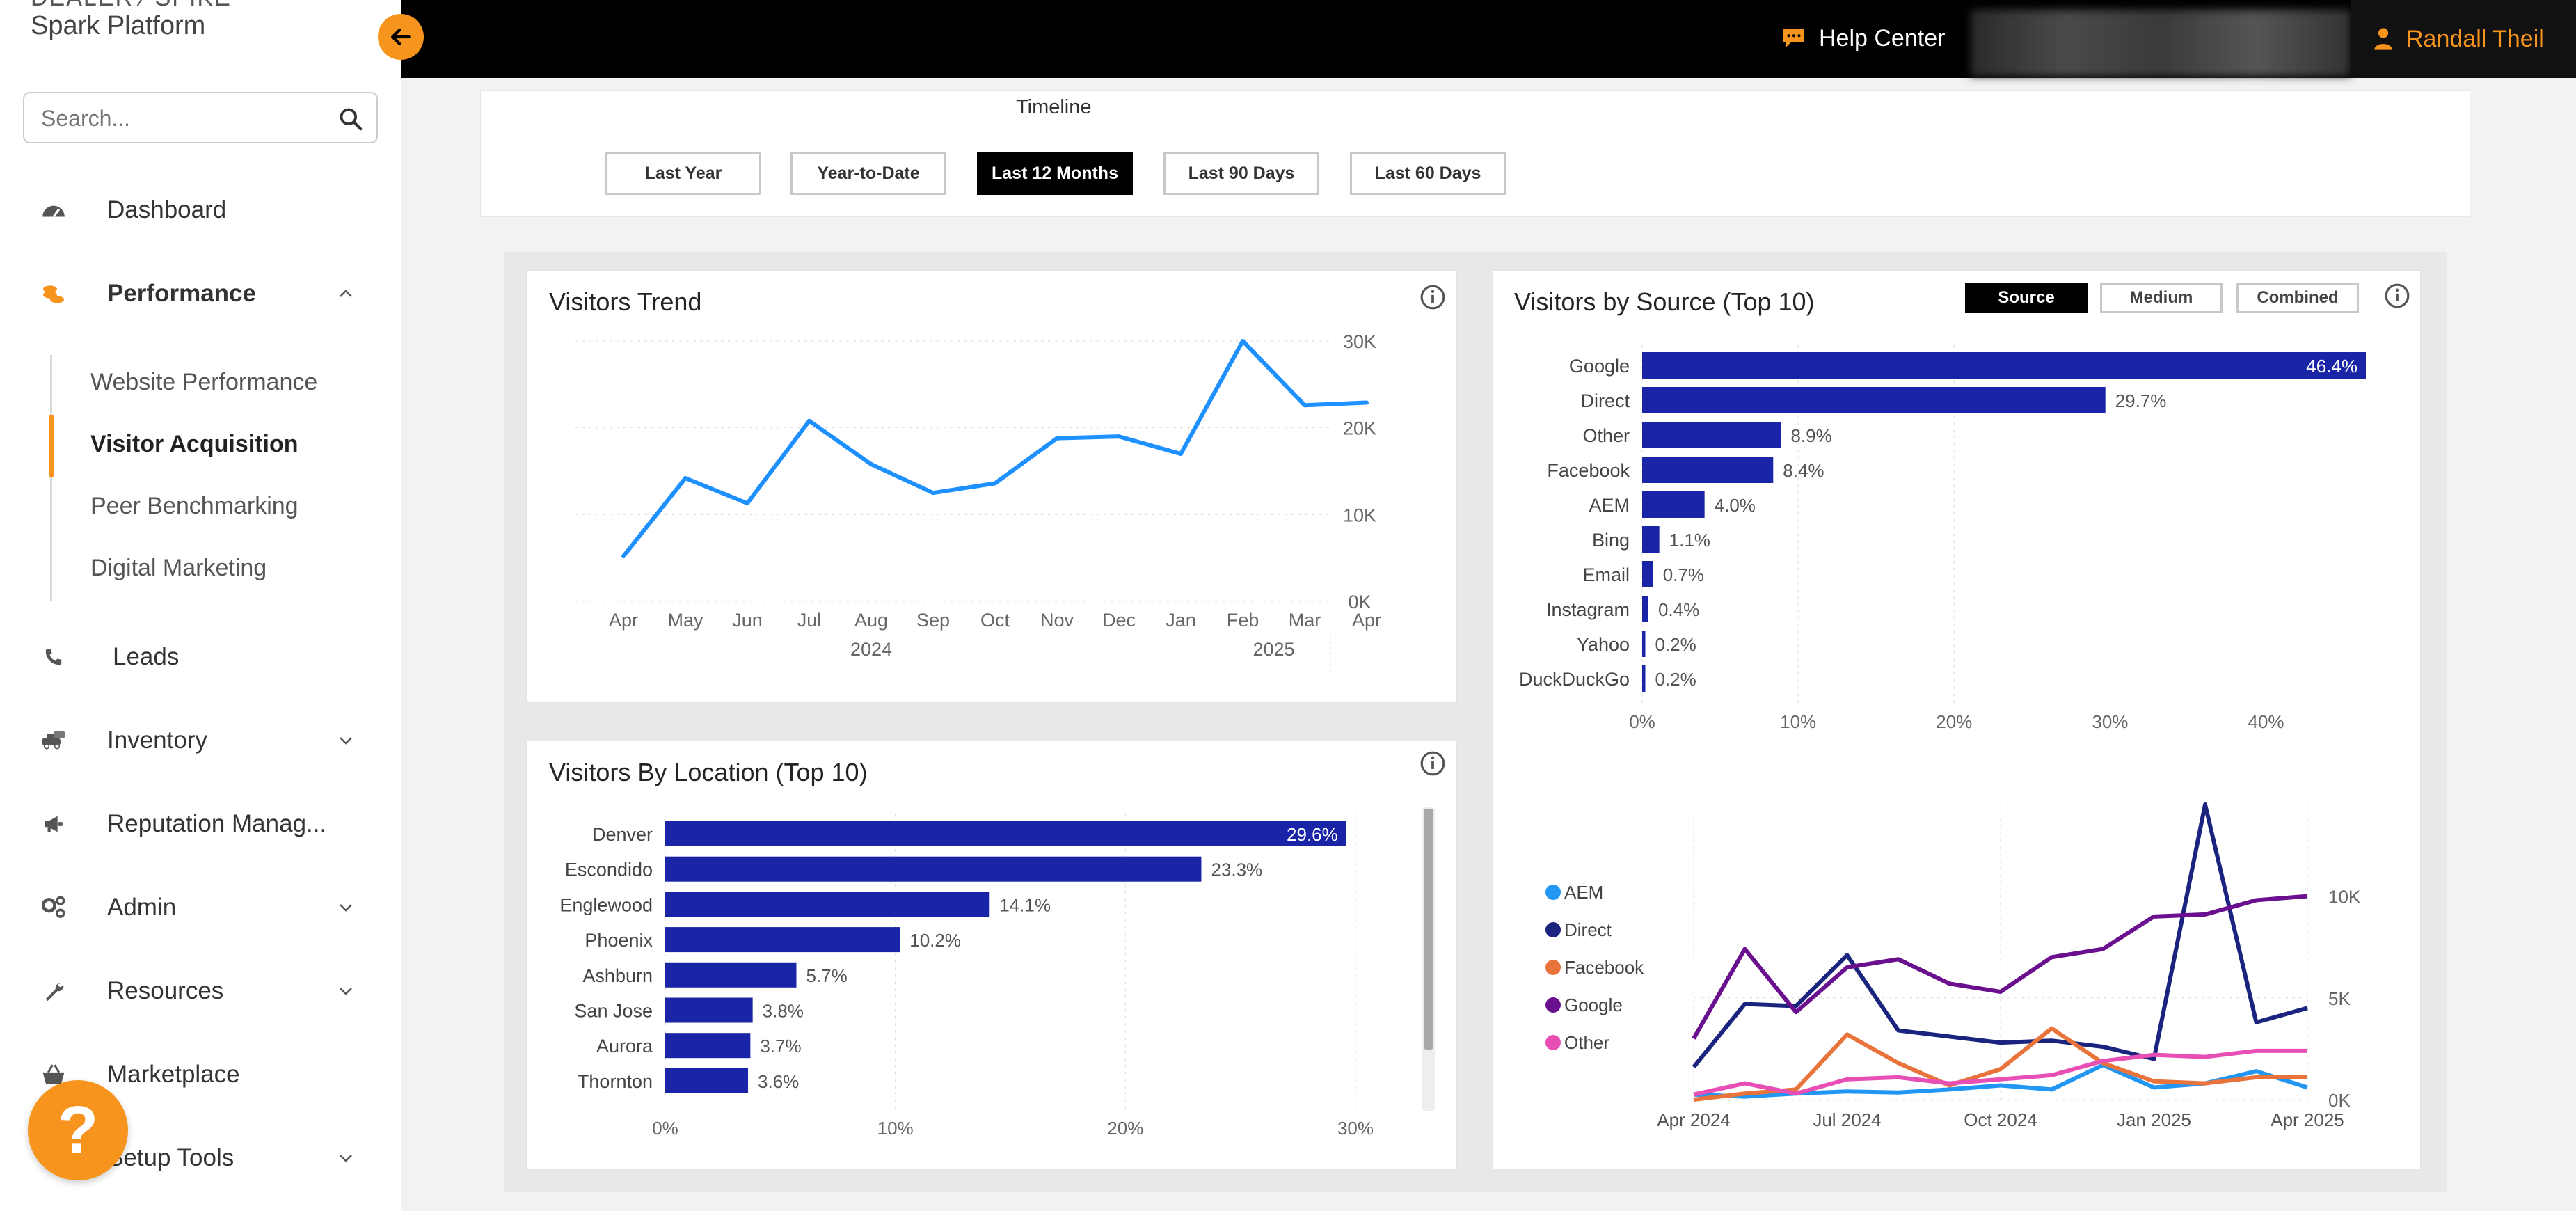  Describe the element at coordinates (1553, 967) in the screenshot. I see `legend-marker` at that location.